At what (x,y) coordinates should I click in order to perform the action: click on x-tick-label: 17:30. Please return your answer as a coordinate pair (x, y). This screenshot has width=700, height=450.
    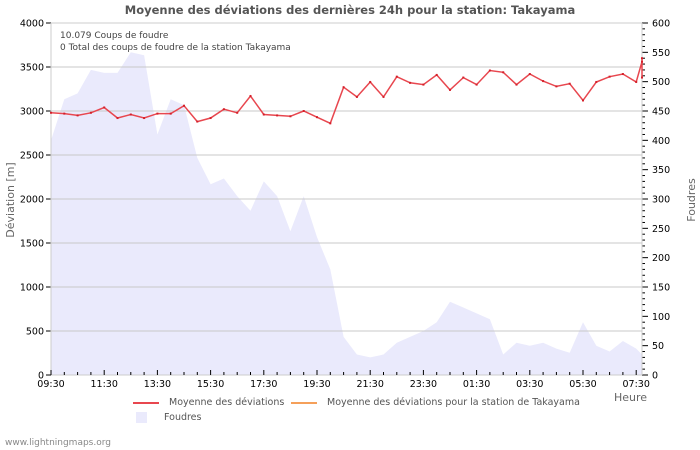
    Looking at the image, I should click on (263, 384).